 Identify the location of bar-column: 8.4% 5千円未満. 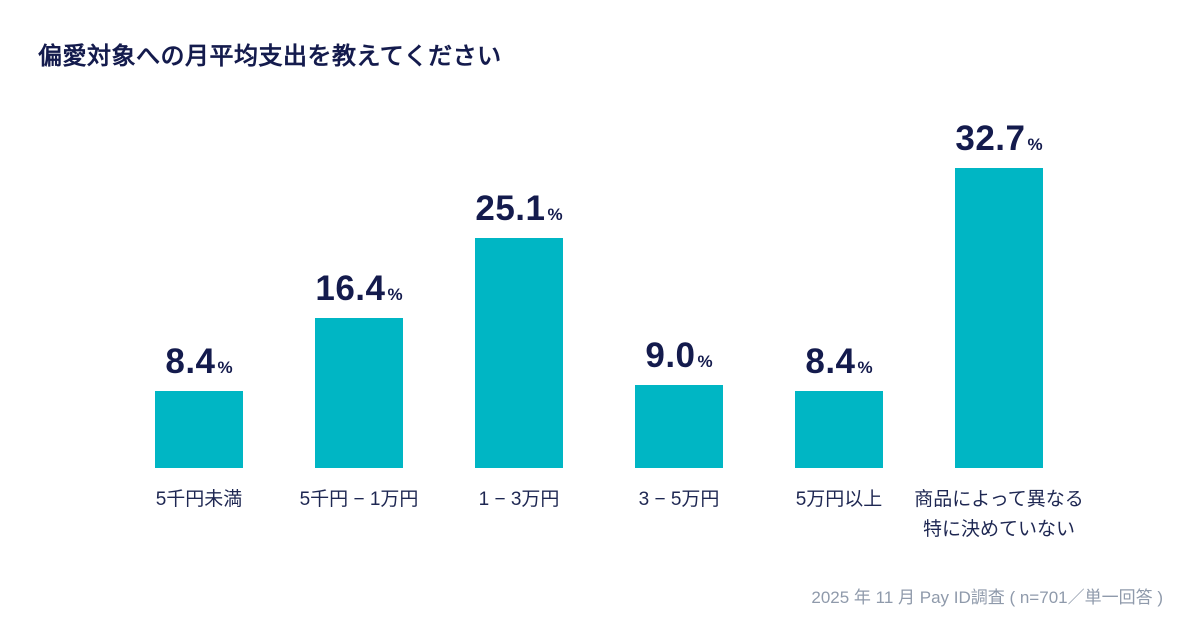
(199, 329).